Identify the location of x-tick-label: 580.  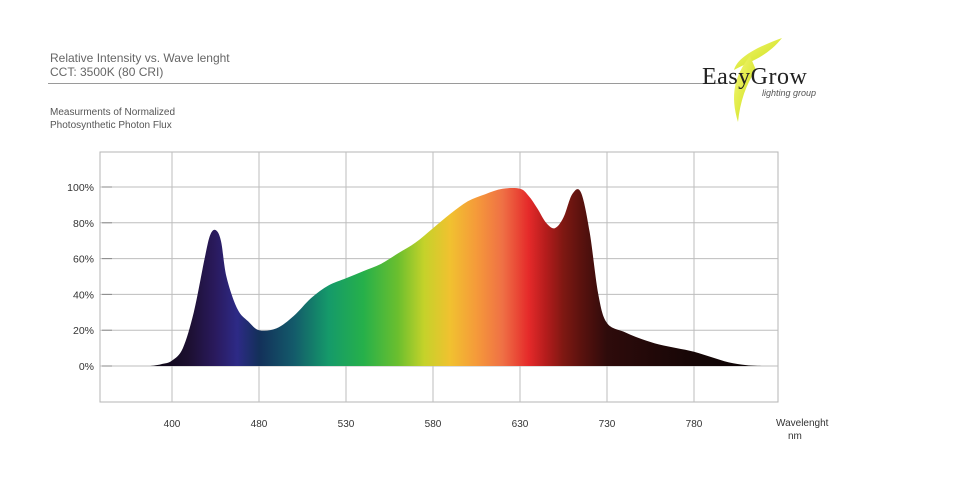
(433, 424).